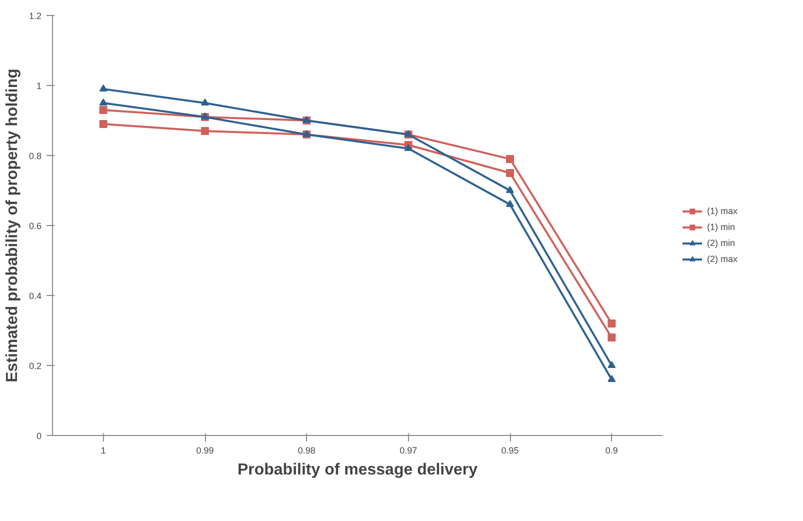 Image resolution: width=803 pixels, height=521 pixels. Describe the element at coordinates (35, 296) in the screenshot. I see `y-tick-label: 0.4` at that location.